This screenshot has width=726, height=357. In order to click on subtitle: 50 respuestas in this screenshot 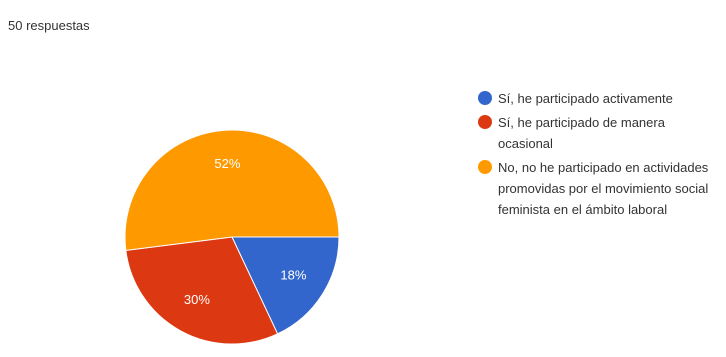, I will do `click(49, 25)`.